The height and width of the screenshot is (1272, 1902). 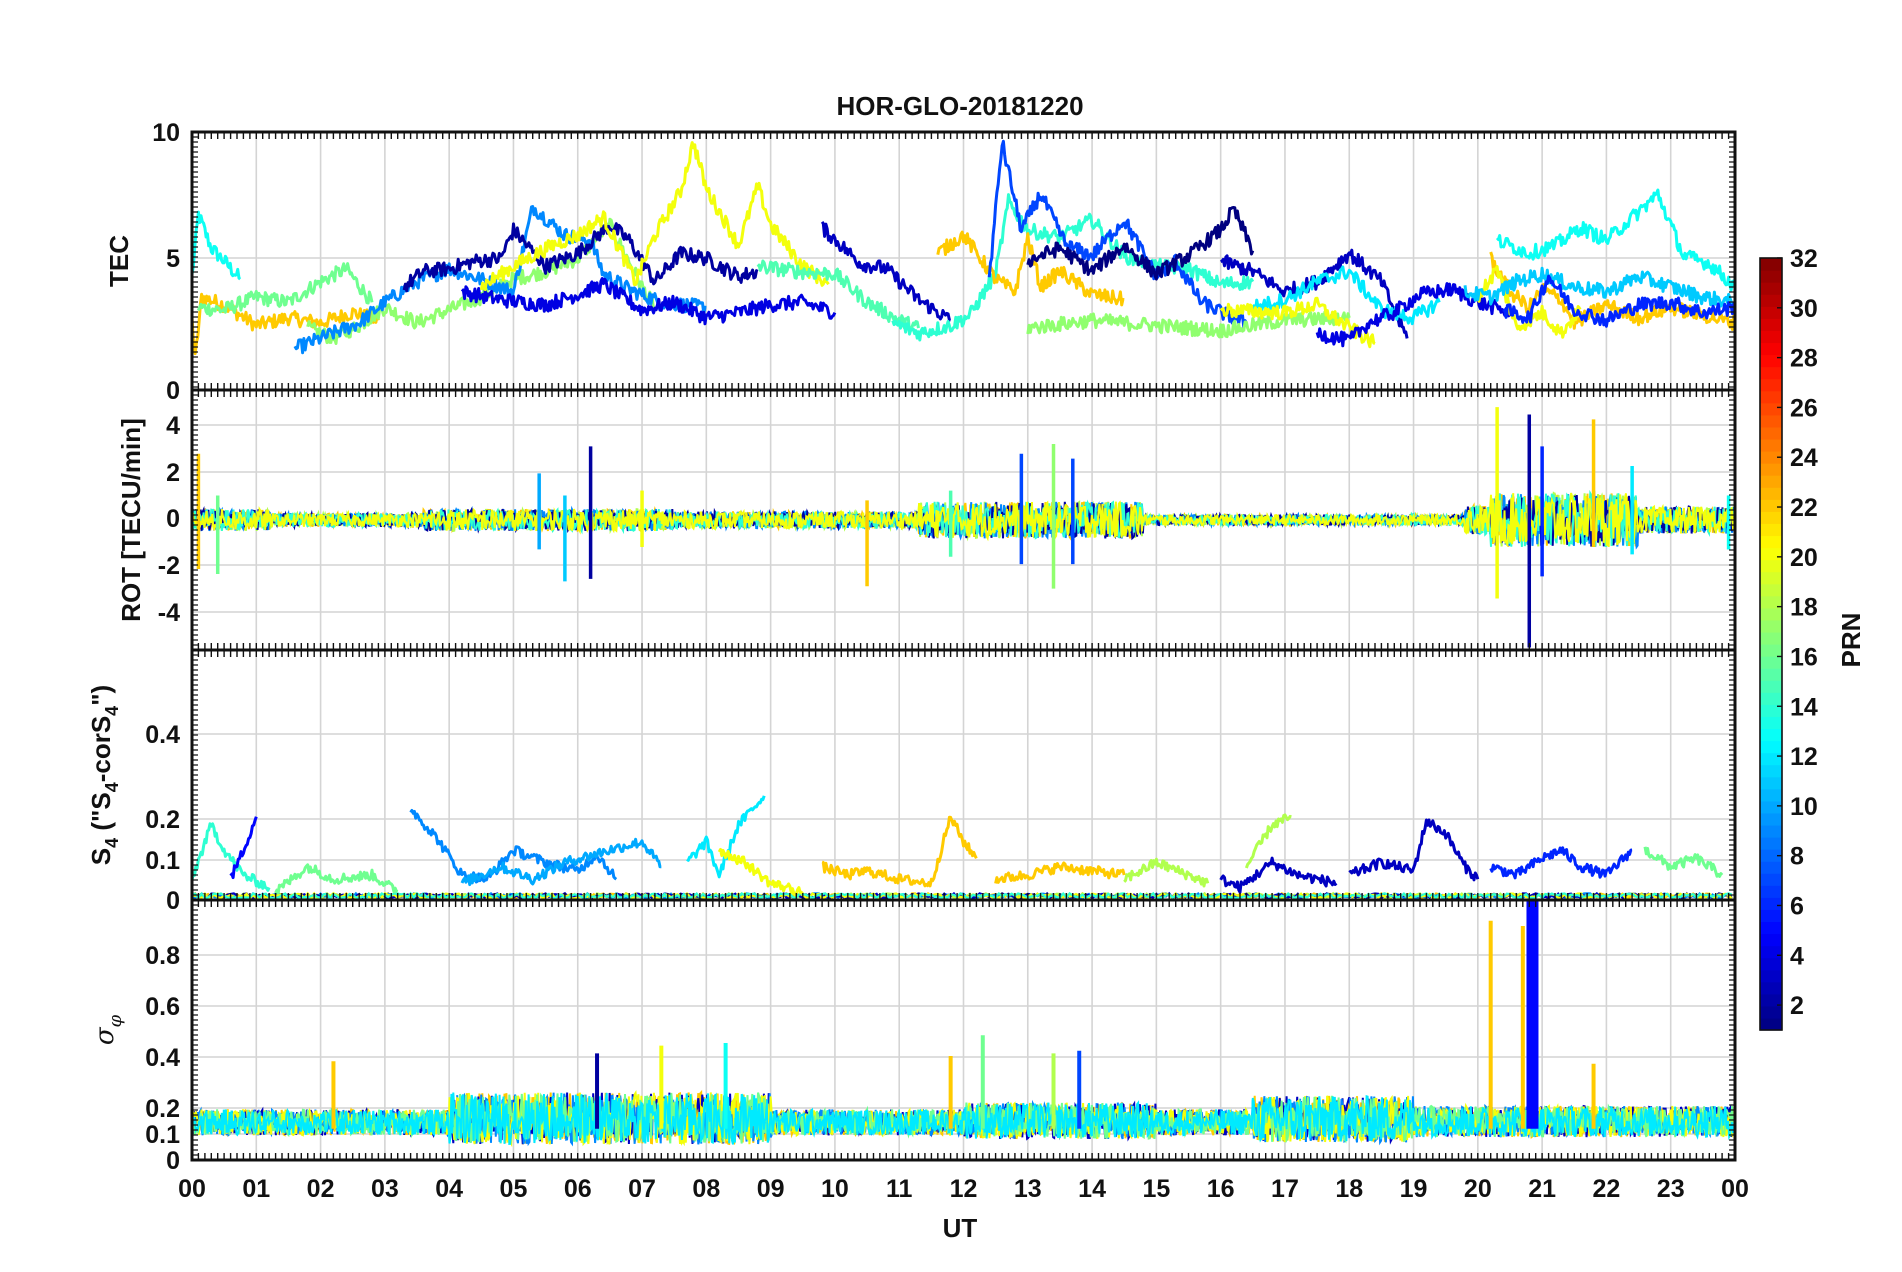 I want to click on y-tick-label: 0.1, so click(x=162, y=861).